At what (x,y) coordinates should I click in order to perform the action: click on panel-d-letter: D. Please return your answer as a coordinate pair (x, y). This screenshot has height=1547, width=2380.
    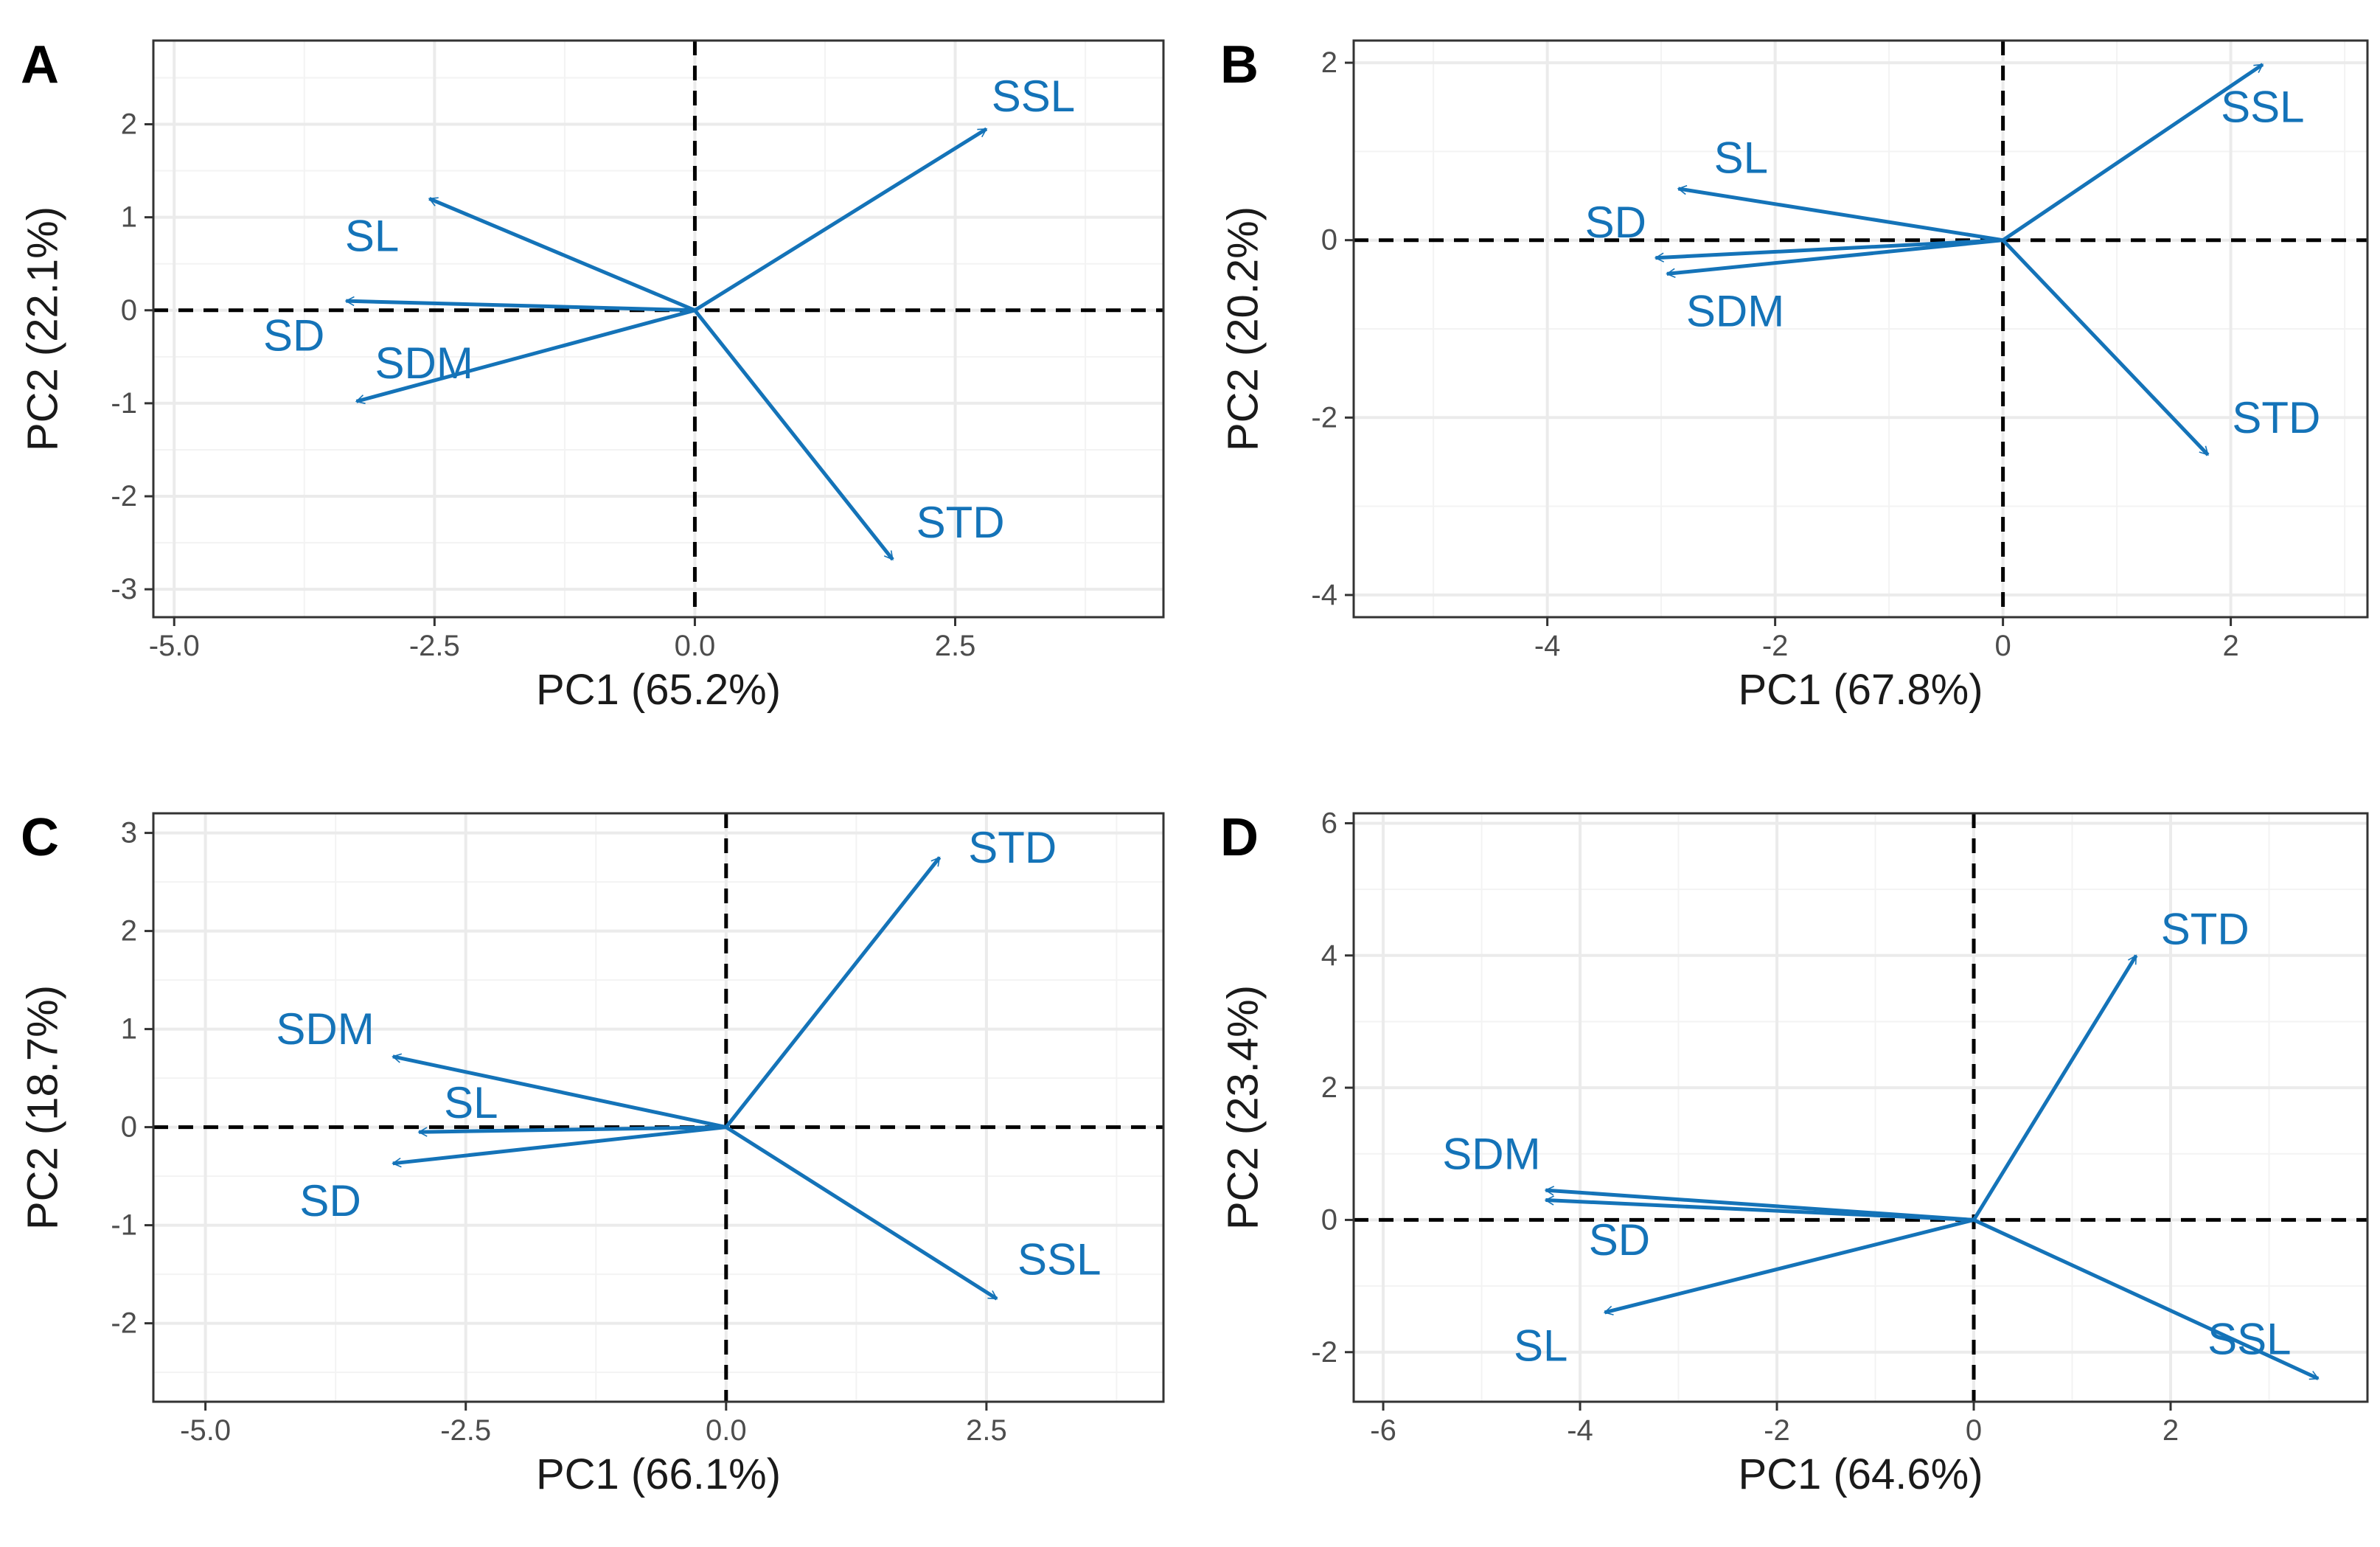
    Looking at the image, I should click on (1239, 838).